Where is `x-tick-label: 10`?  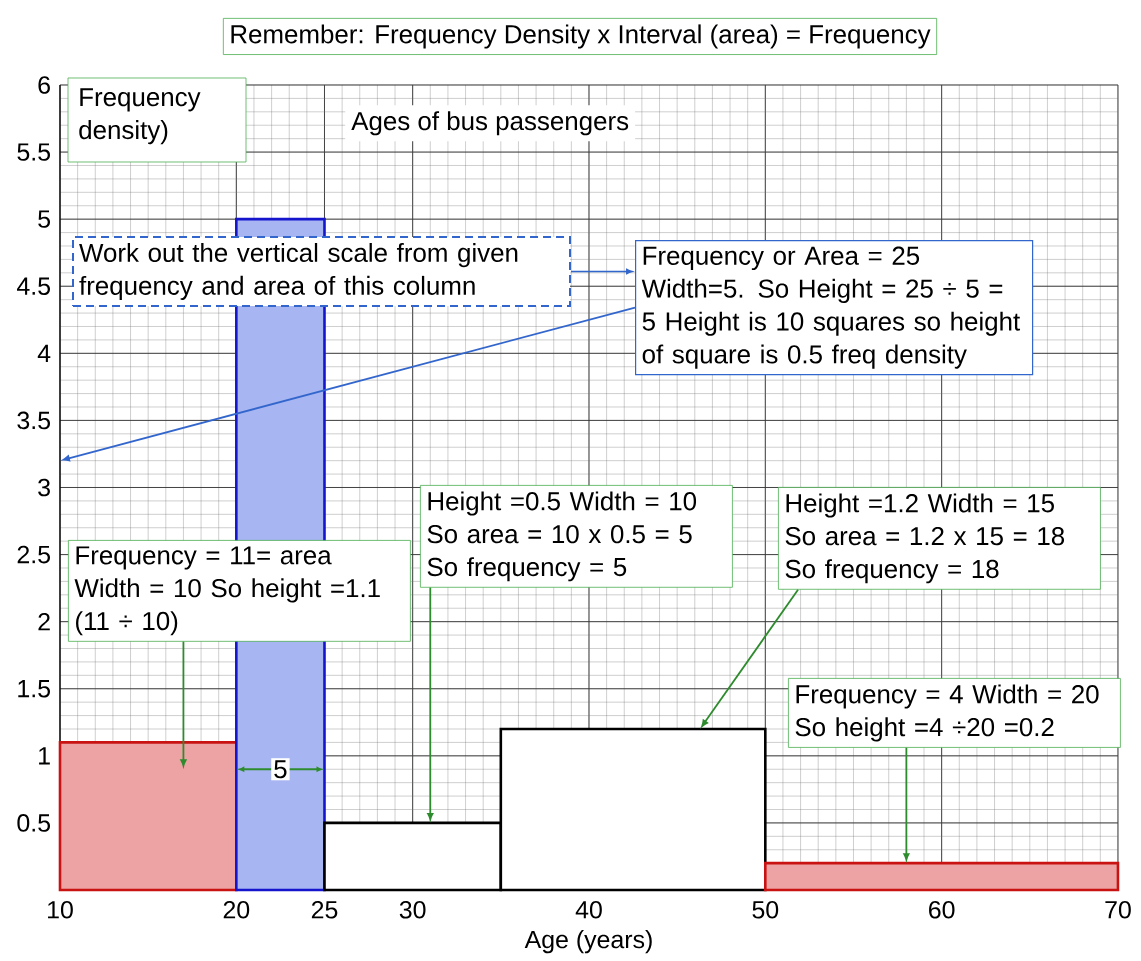
x-tick-label: 10 is located at coordinates (60, 909).